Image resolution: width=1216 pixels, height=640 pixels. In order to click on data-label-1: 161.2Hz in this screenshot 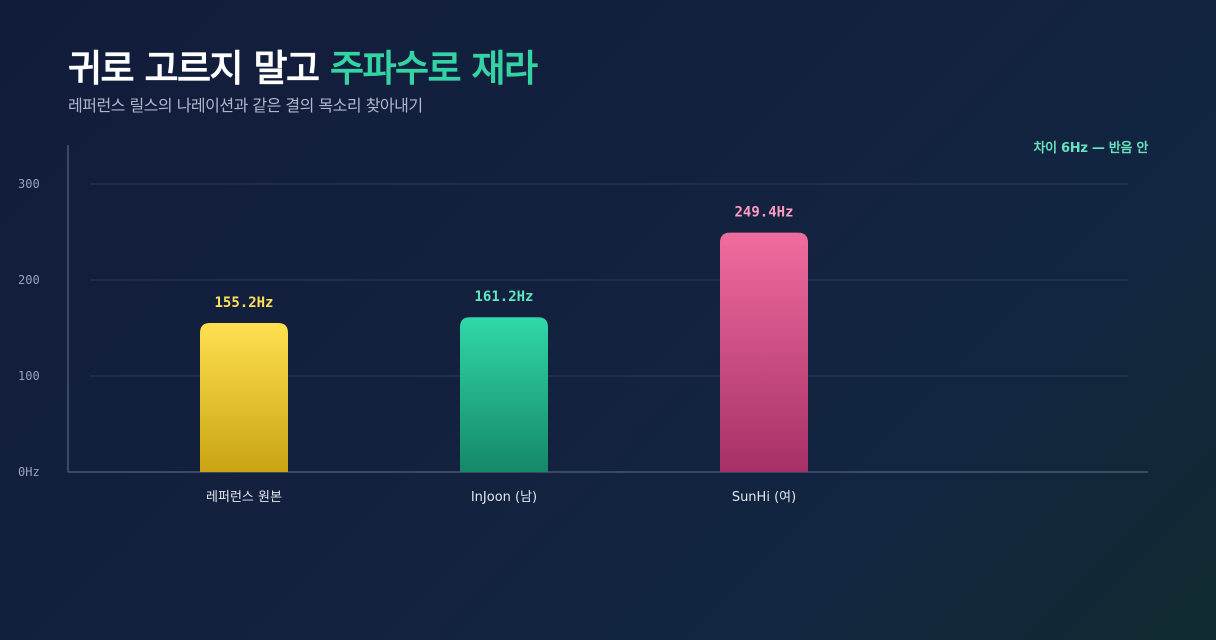, I will do `click(503, 297)`.